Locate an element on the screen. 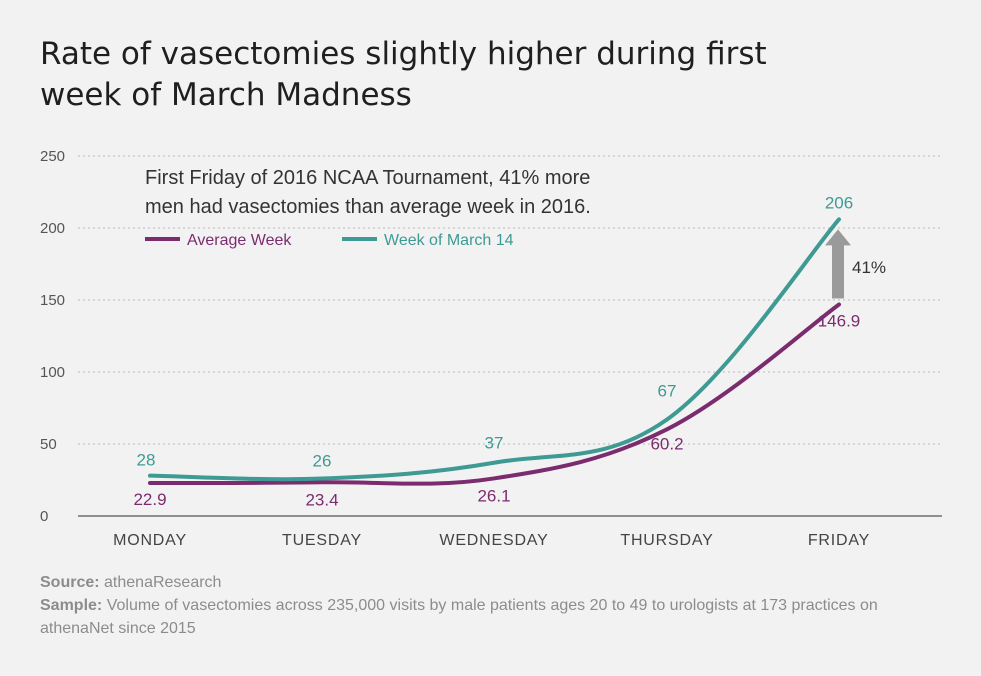 Image resolution: width=981 pixels, height=676 pixels. y-tick-label-150: 150 is located at coordinates (52, 300).